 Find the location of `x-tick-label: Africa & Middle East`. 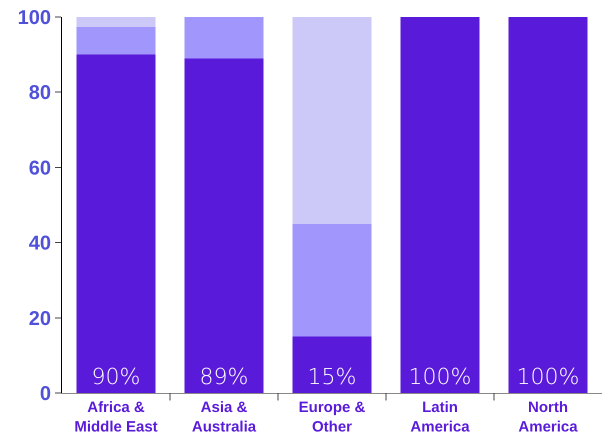

x-tick-label: Africa & Middle East is located at coordinates (116, 417).